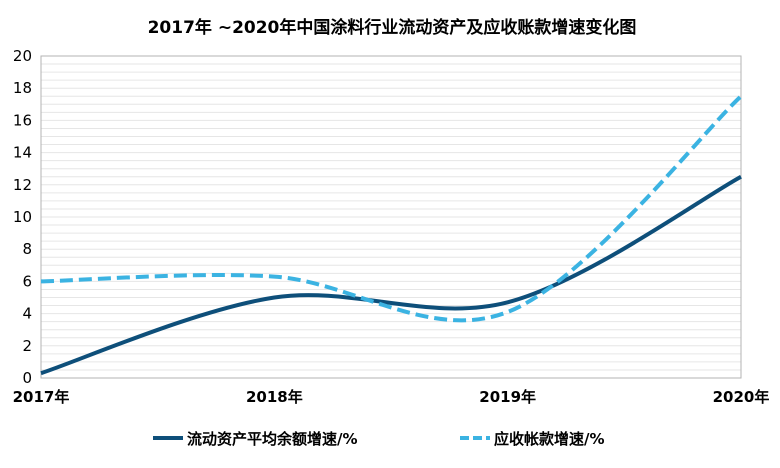 This screenshot has width=780, height=468. Describe the element at coordinates (549, 439) in the screenshot. I see `legend-label-2: 应收帐款增速/%` at that location.